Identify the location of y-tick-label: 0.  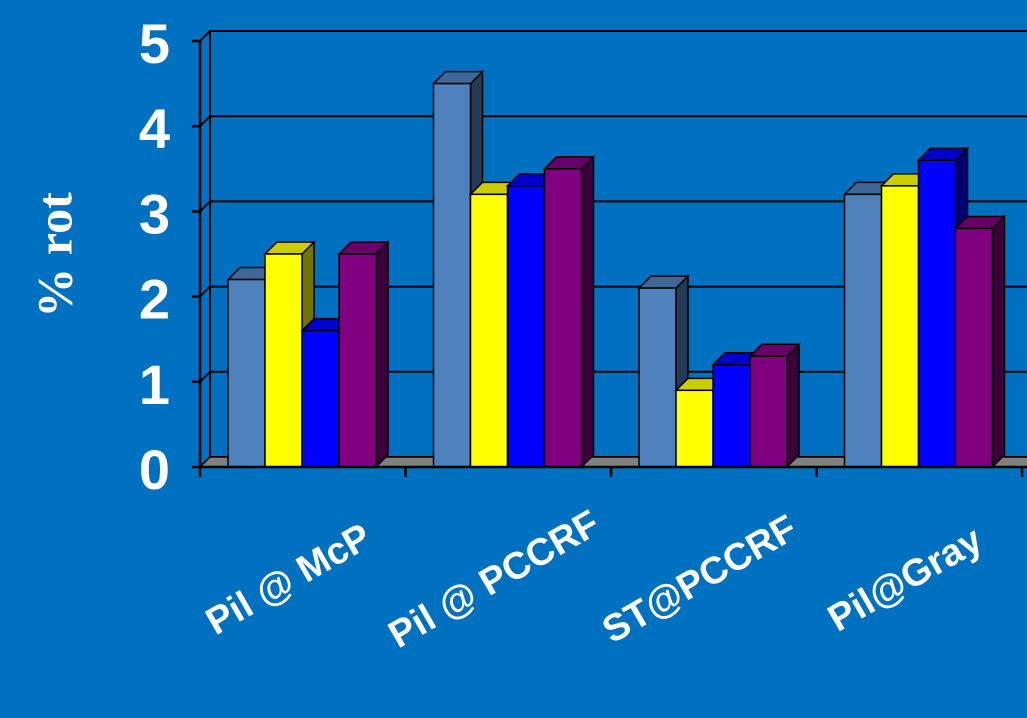
(154, 469).